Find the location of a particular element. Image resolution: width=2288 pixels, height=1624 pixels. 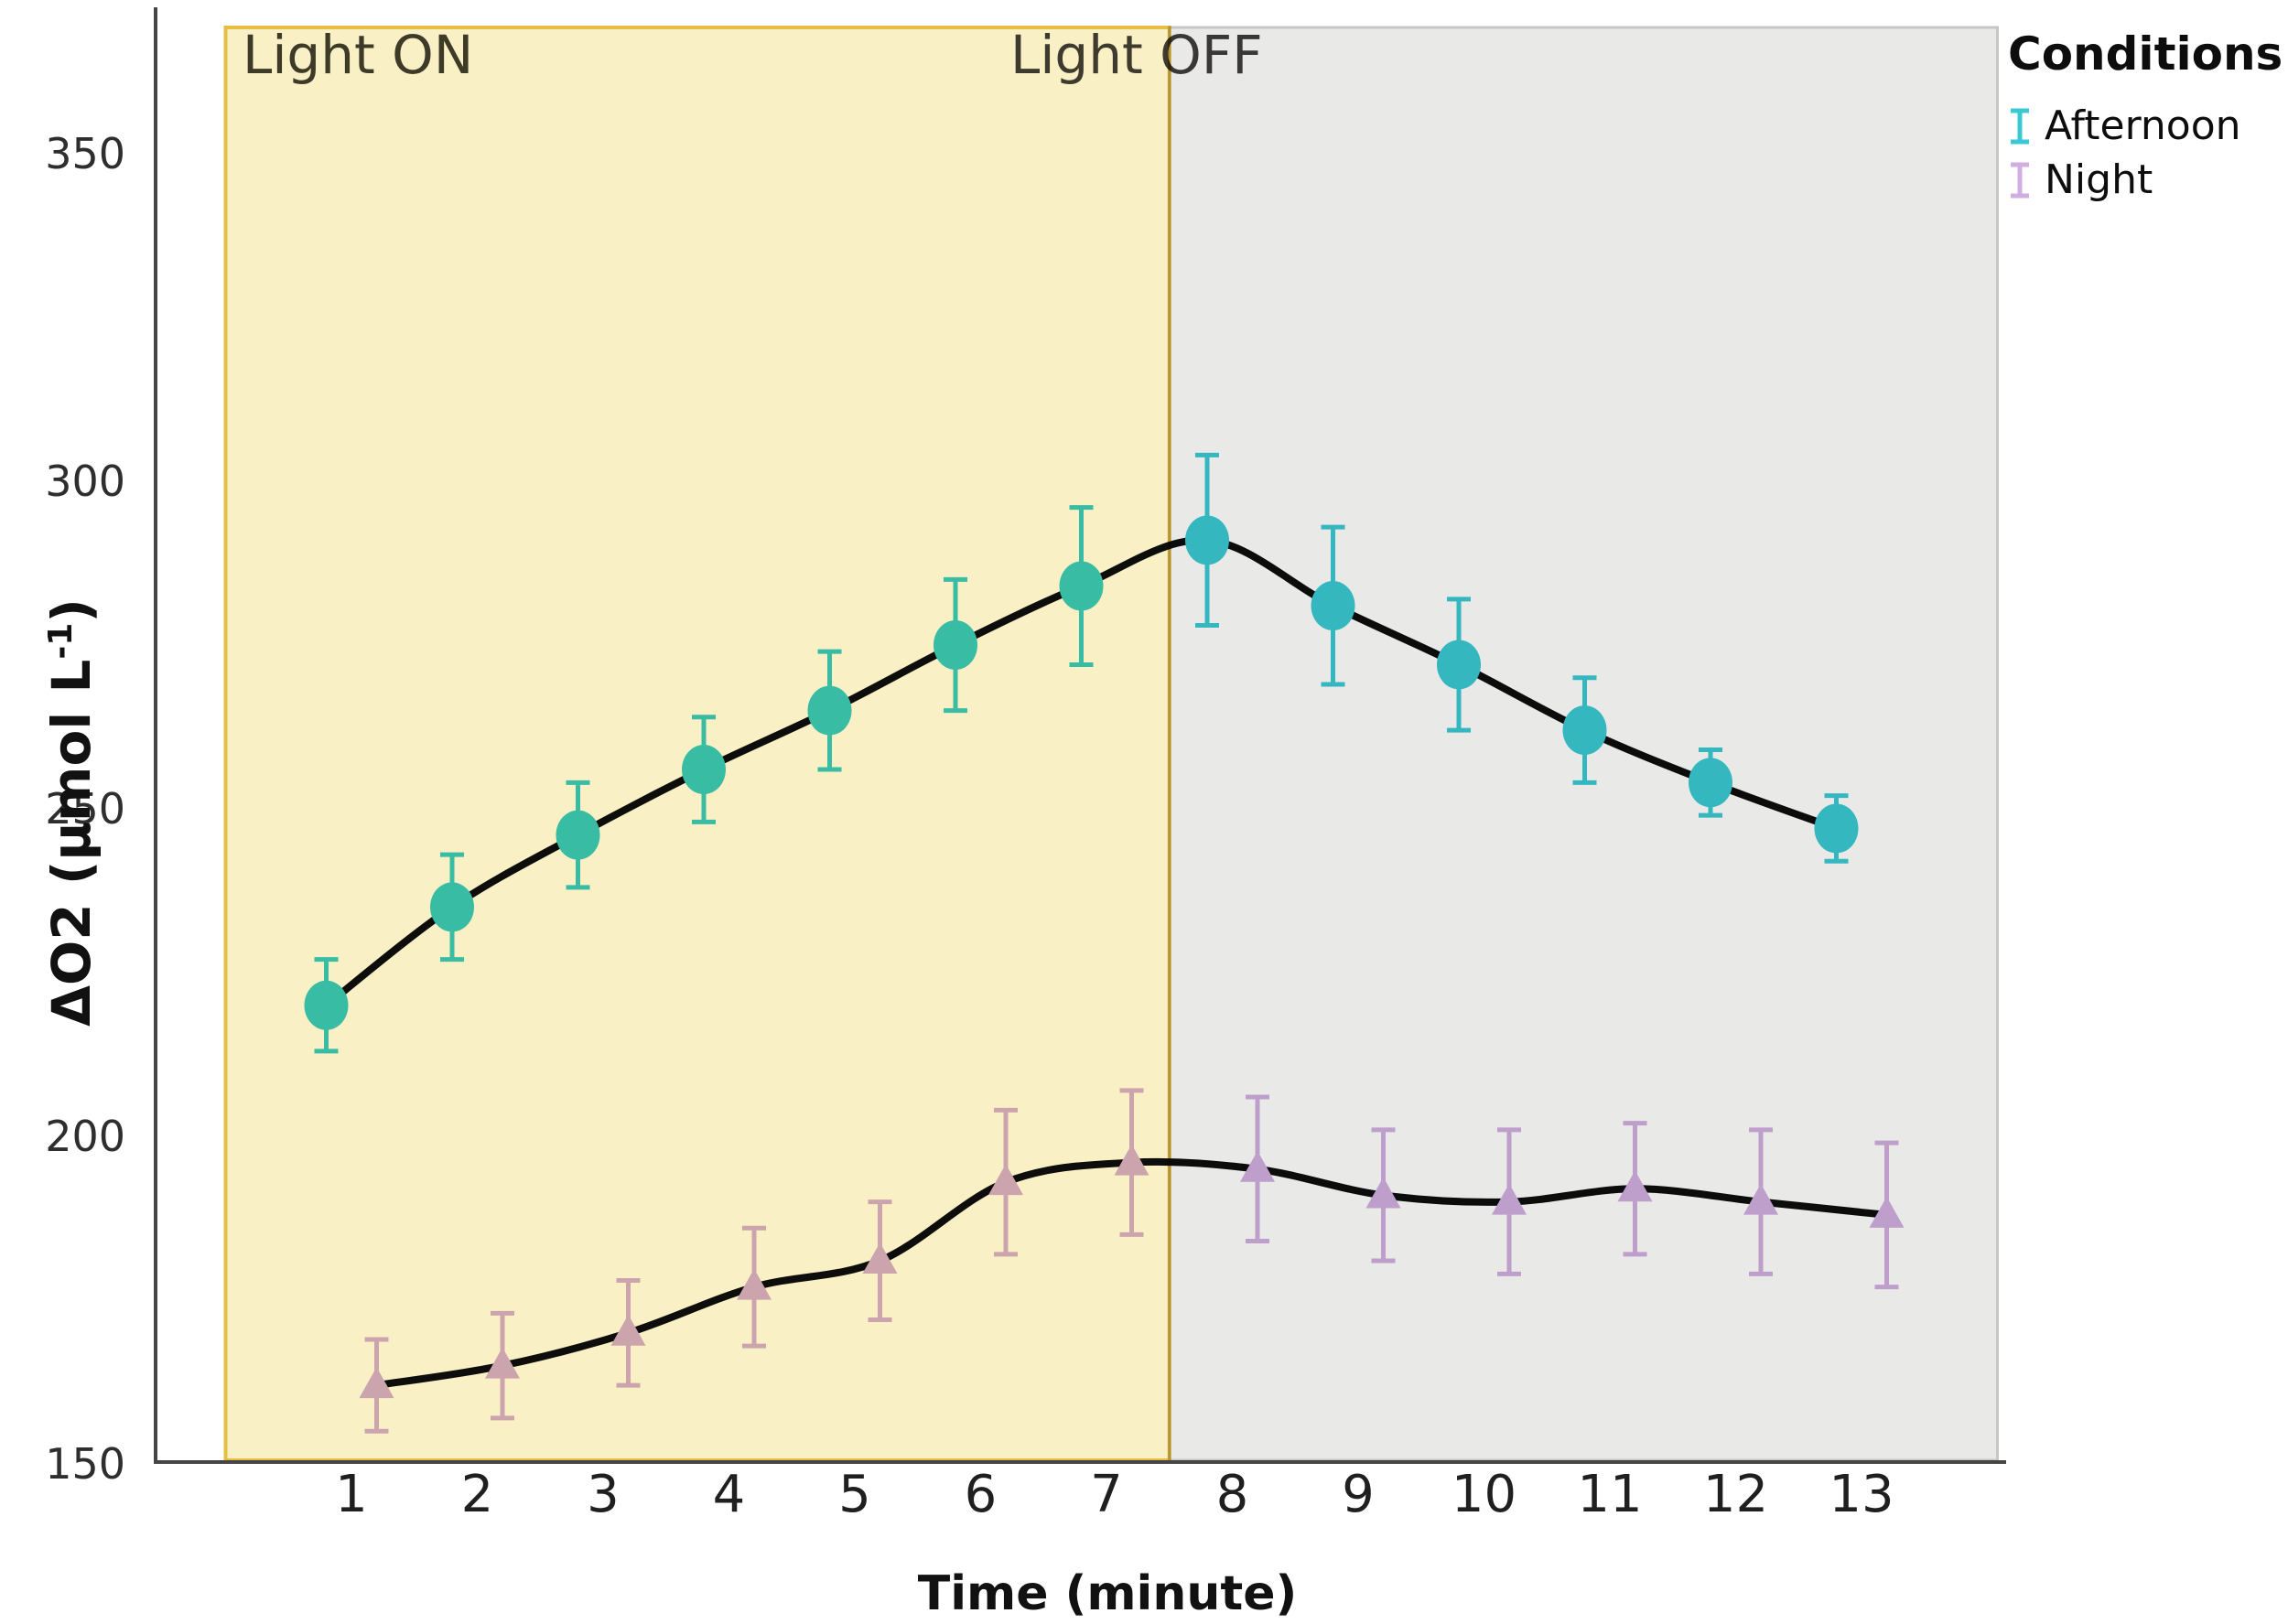

x-tick-label: 6 is located at coordinates (982, 1494).